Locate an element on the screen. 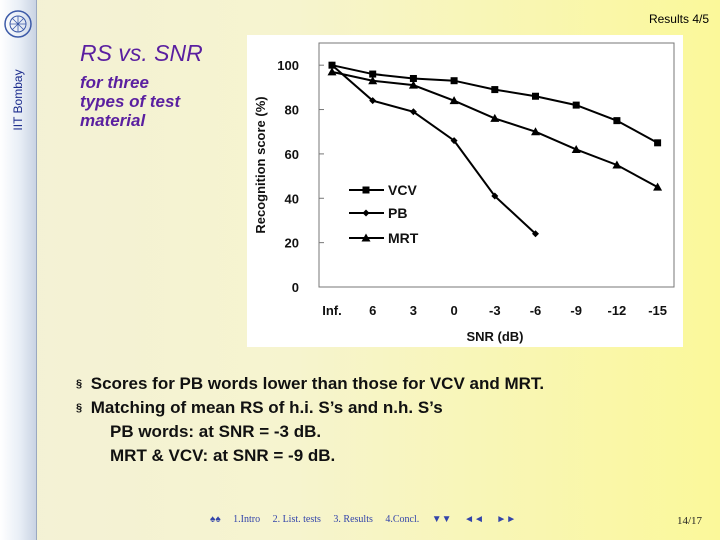 The width and height of the screenshot is (720, 540). y-tick-label: 20 is located at coordinates (292, 243).